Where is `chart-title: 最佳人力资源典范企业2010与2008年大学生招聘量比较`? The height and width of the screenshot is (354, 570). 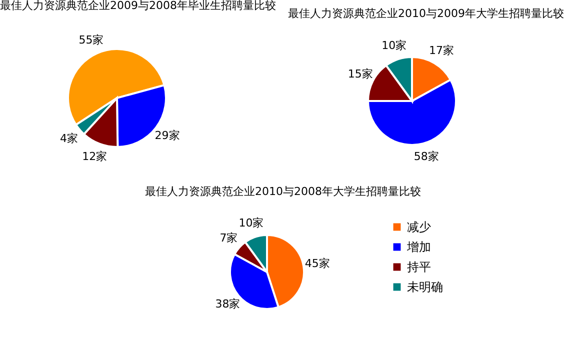 chart-title: 最佳人力资源典范企业2010与2008年大学生招聘量比较 is located at coordinates (283, 191).